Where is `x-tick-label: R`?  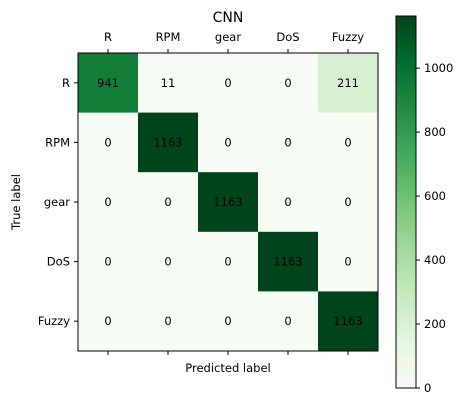 x-tick-label: R is located at coordinates (108, 37).